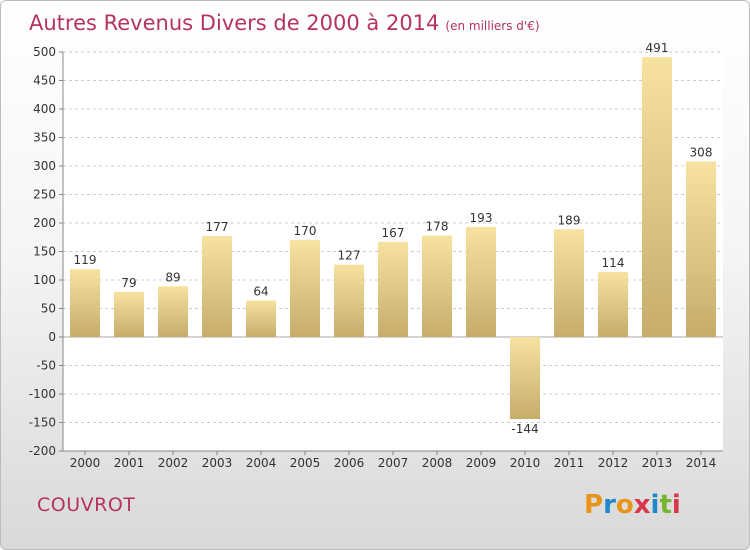 This screenshot has height=550, width=750. What do you see at coordinates (569, 220) in the screenshot?
I see `data-label-2011: 189` at bounding box center [569, 220].